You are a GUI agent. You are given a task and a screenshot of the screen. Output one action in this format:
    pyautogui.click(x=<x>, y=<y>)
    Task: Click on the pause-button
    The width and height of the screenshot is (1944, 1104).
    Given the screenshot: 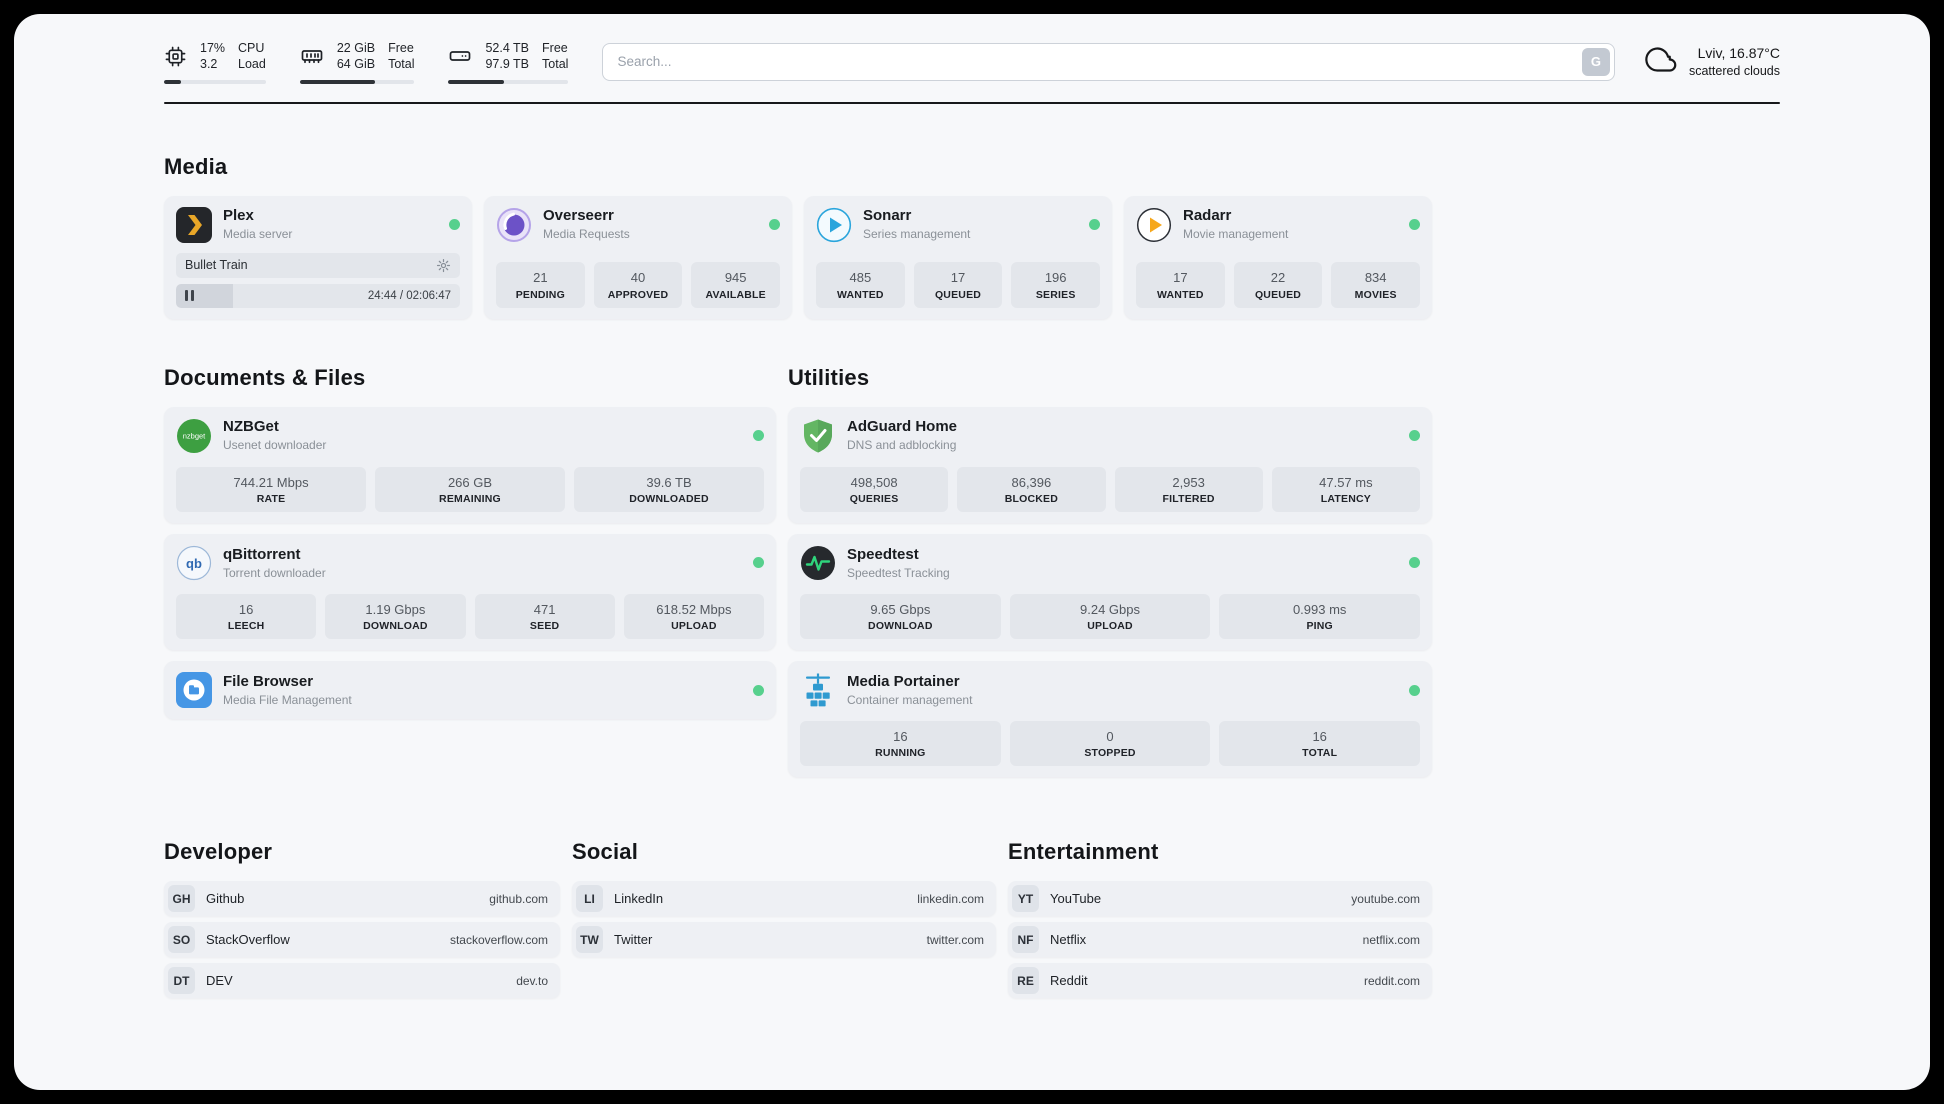 What is the action you would take?
    pyautogui.click(x=189, y=295)
    